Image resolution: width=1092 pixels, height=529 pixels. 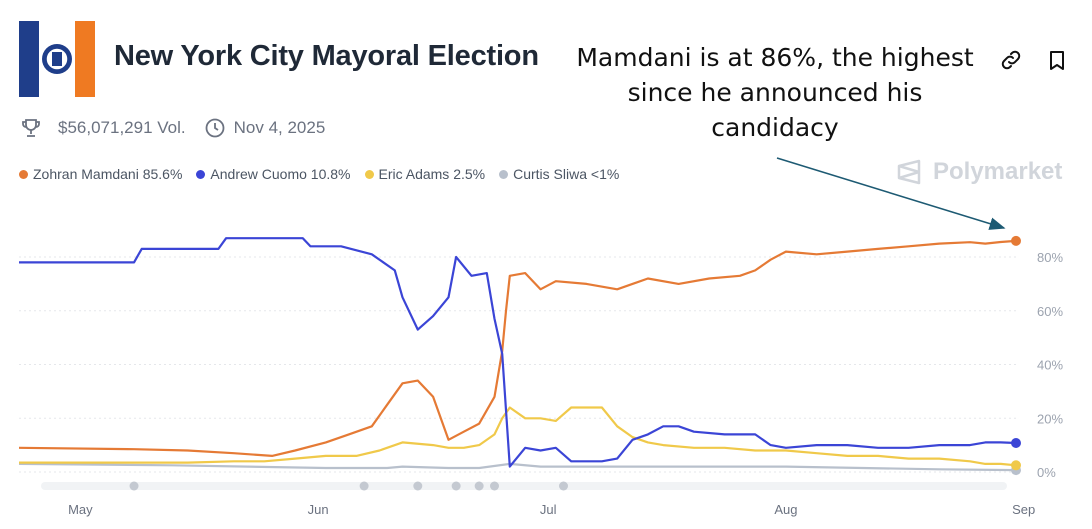 What do you see at coordinates (1016, 442) in the screenshot?
I see `series-end-point-cuomo` at bounding box center [1016, 442].